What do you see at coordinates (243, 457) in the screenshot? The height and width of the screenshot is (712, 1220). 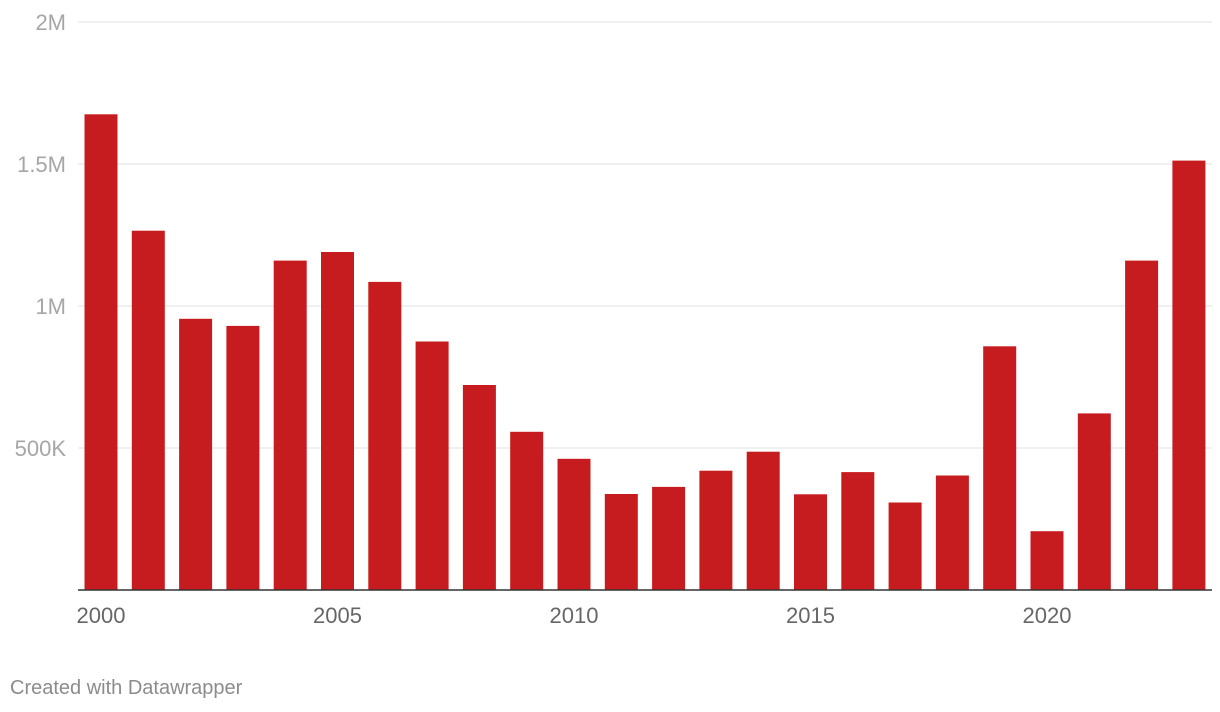 I see `bar-2003` at bounding box center [243, 457].